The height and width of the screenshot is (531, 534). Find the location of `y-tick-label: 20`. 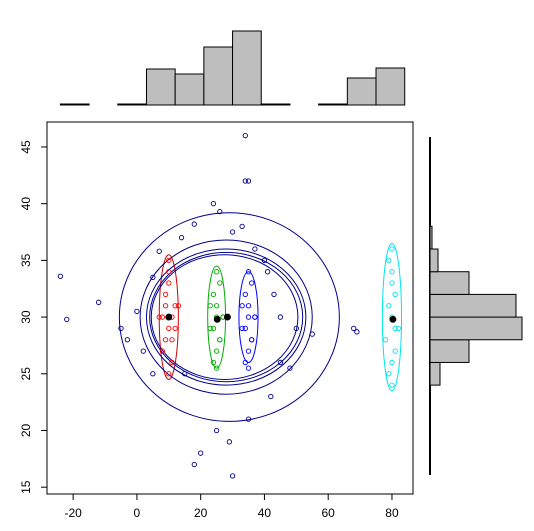

y-tick-label: 20 is located at coordinates (26, 430).